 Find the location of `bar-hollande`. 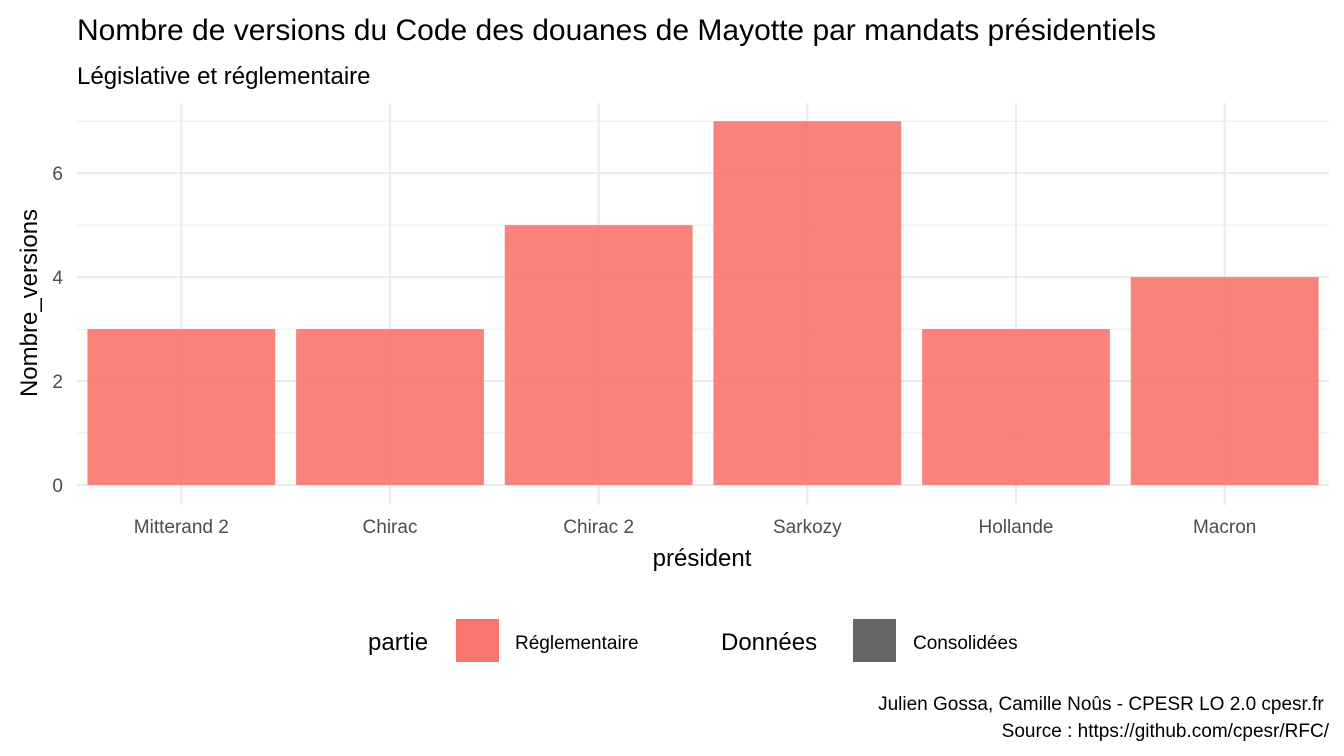

bar-hollande is located at coordinates (1016, 407).